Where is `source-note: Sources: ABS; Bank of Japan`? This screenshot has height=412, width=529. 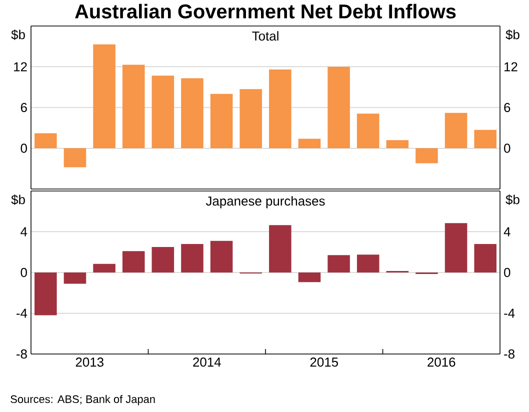 source-note: Sources: ABS; Bank of Japan is located at coordinates (82, 400).